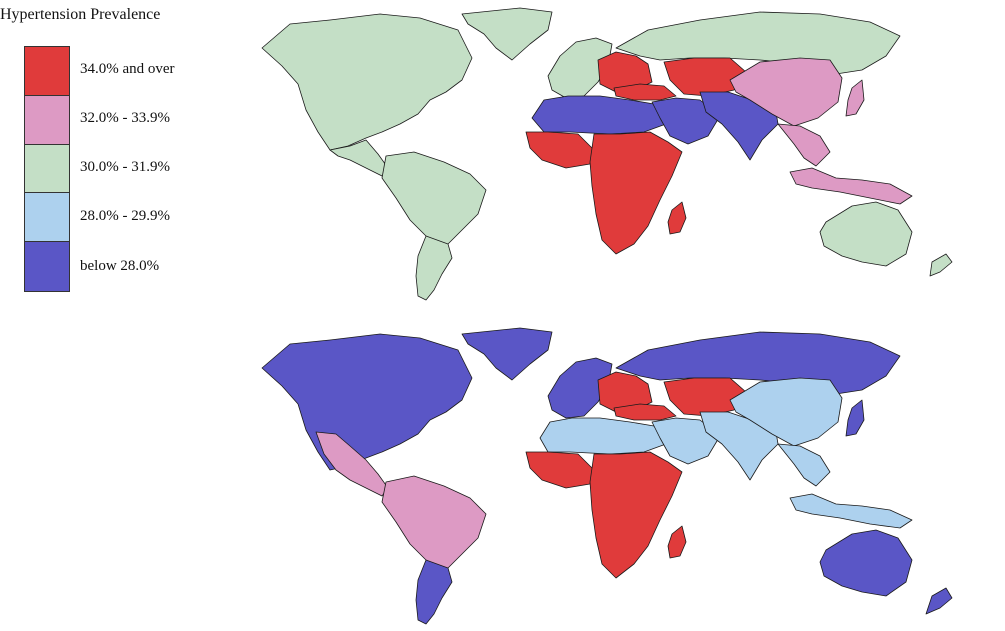  Describe the element at coordinates (127, 69) in the screenshot. I see `legend-label-34-and-over: 34.0% and over` at that location.